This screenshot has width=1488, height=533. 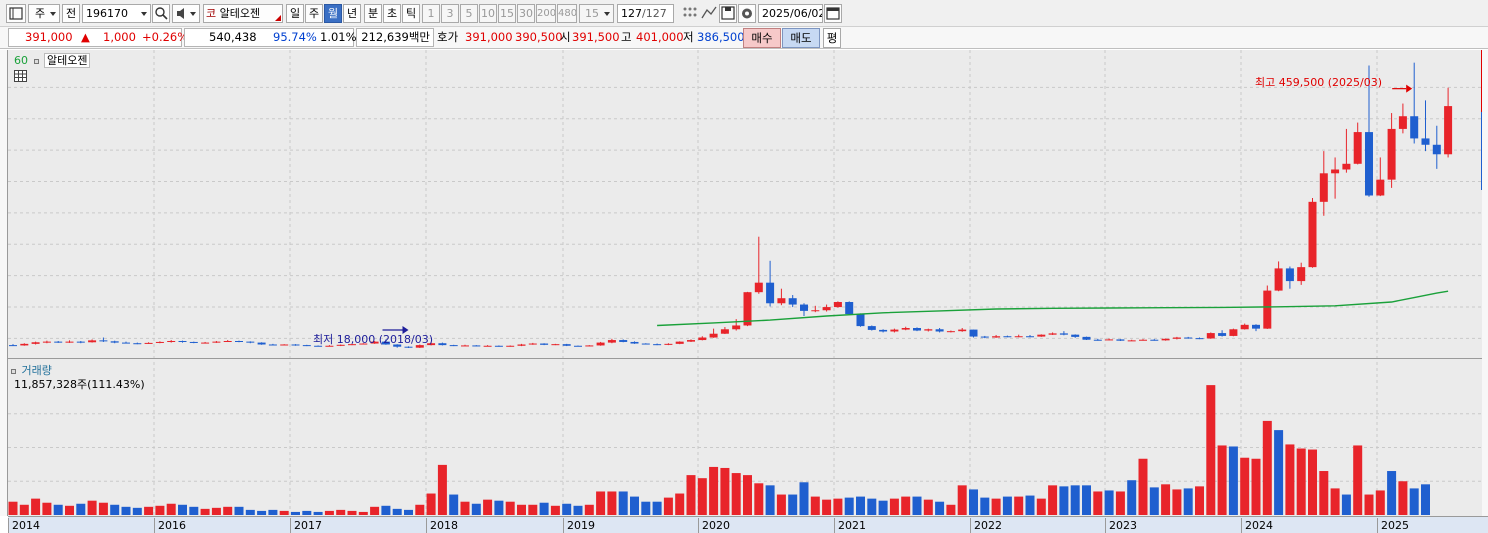 I want to click on high-price: 401,000, so click(x=660, y=37).